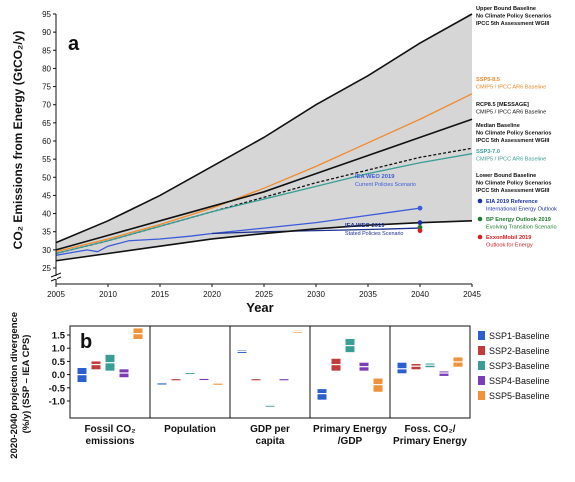 The width and height of the screenshot is (575, 482). I want to click on group-label-1-line-1: Fossil CO₂, so click(109, 429).